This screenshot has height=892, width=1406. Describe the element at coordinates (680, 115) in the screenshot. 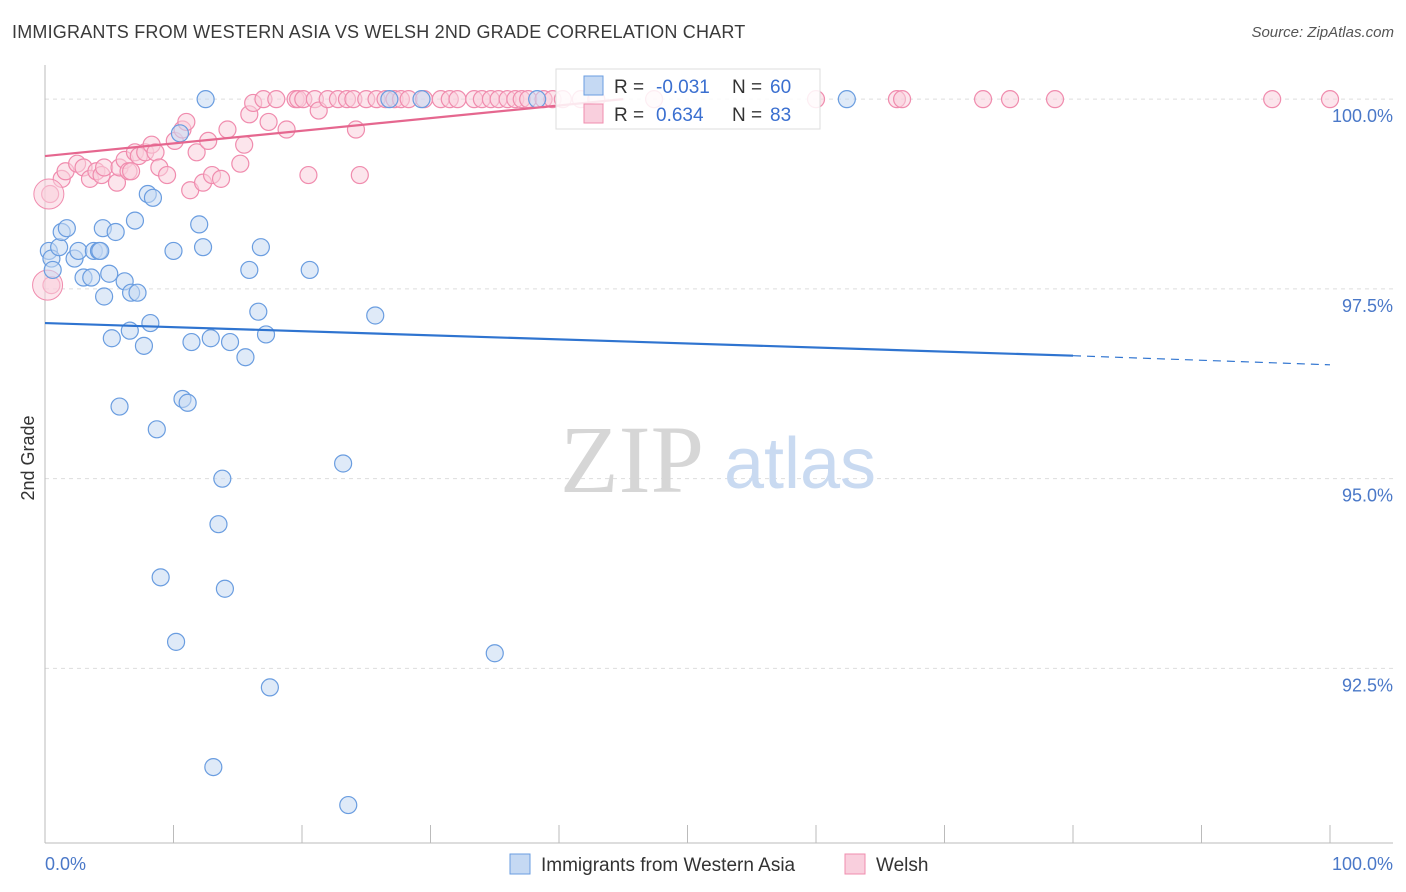

I see `legend-r-value-pink: 0.634` at that location.